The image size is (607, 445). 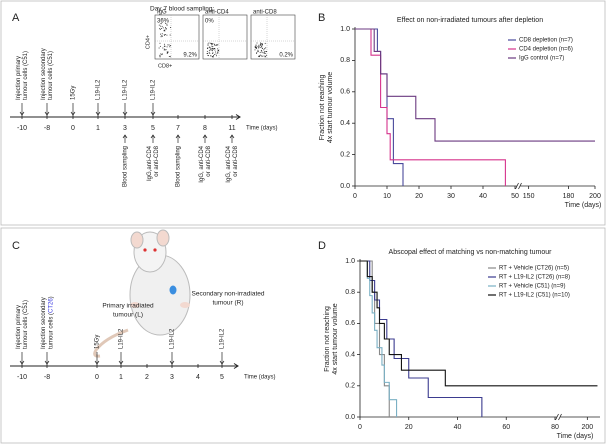 What do you see at coordinates (350, 323) in the screenshot?
I see `y-tick-label: 0.6` at bounding box center [350, 323].